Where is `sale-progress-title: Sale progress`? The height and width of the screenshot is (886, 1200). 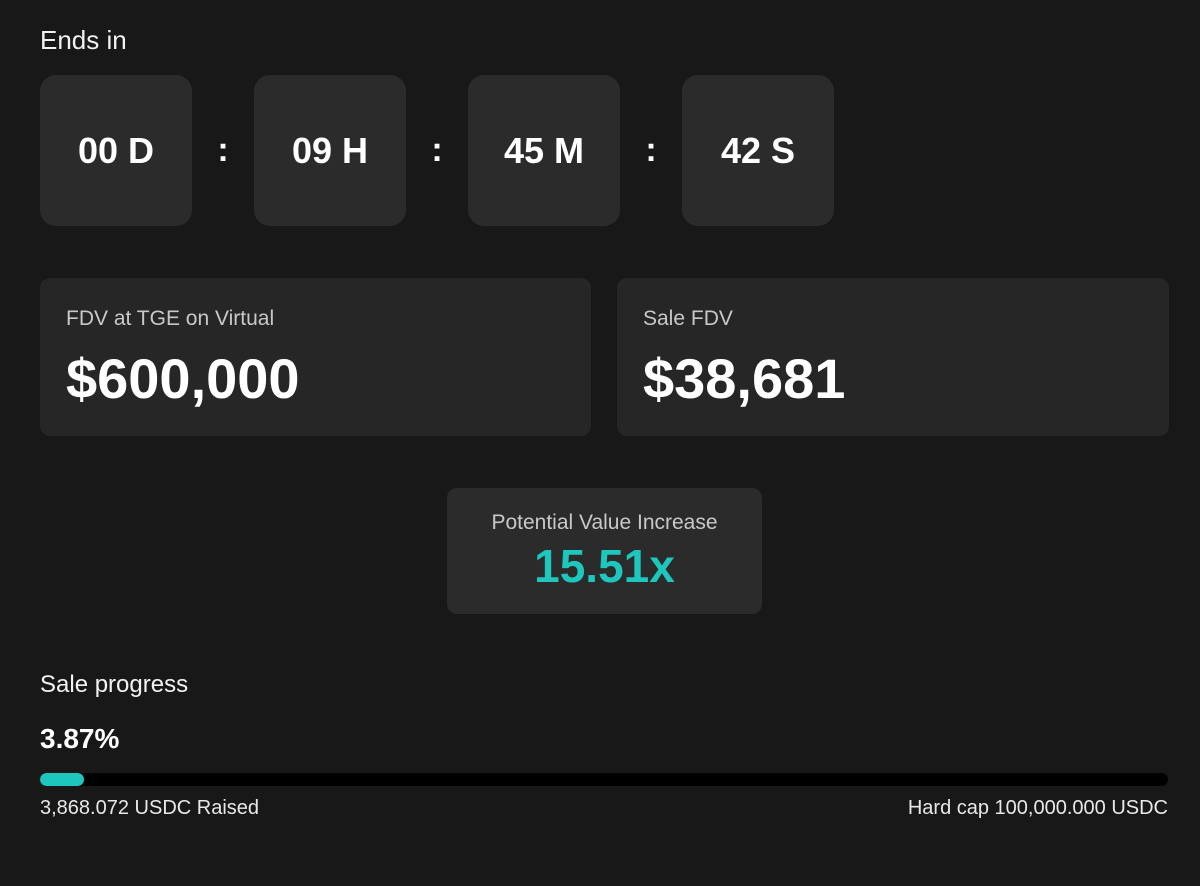
sale-progress-title: Sale progress is located at coordinates (114, 684).